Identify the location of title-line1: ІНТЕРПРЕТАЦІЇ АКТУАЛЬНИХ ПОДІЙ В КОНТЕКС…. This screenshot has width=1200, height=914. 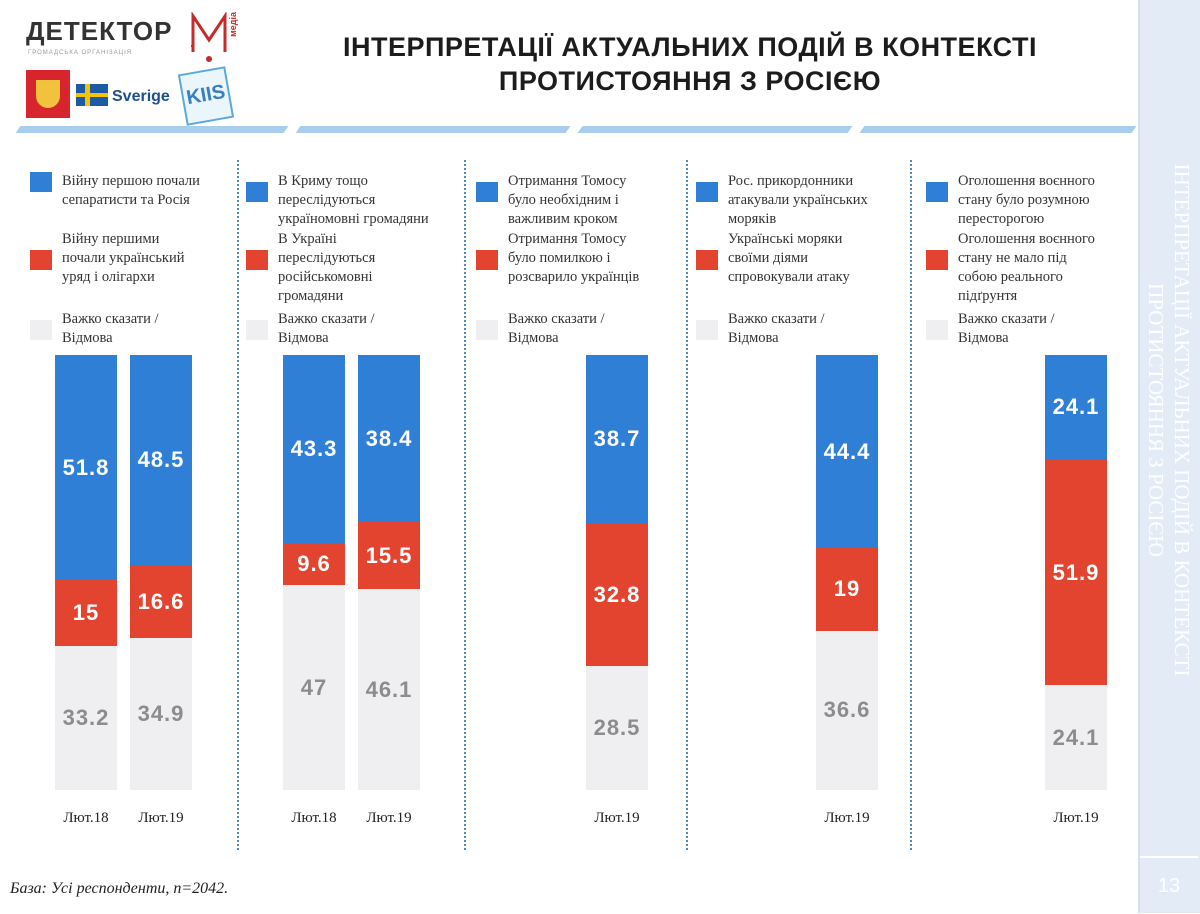
(690, 47).